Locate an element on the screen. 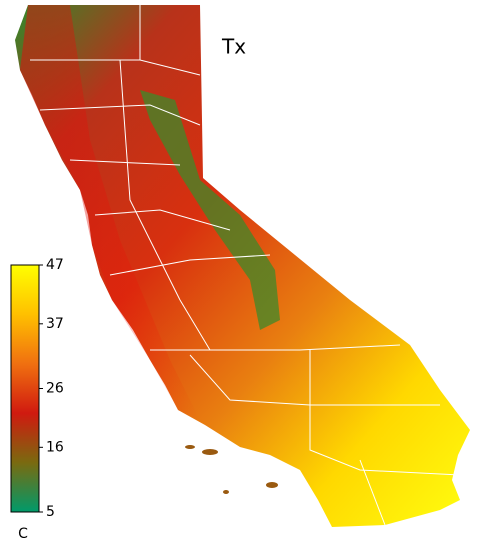 The image size is (502, 556). sierra-band is located at coordinates (210, 210).